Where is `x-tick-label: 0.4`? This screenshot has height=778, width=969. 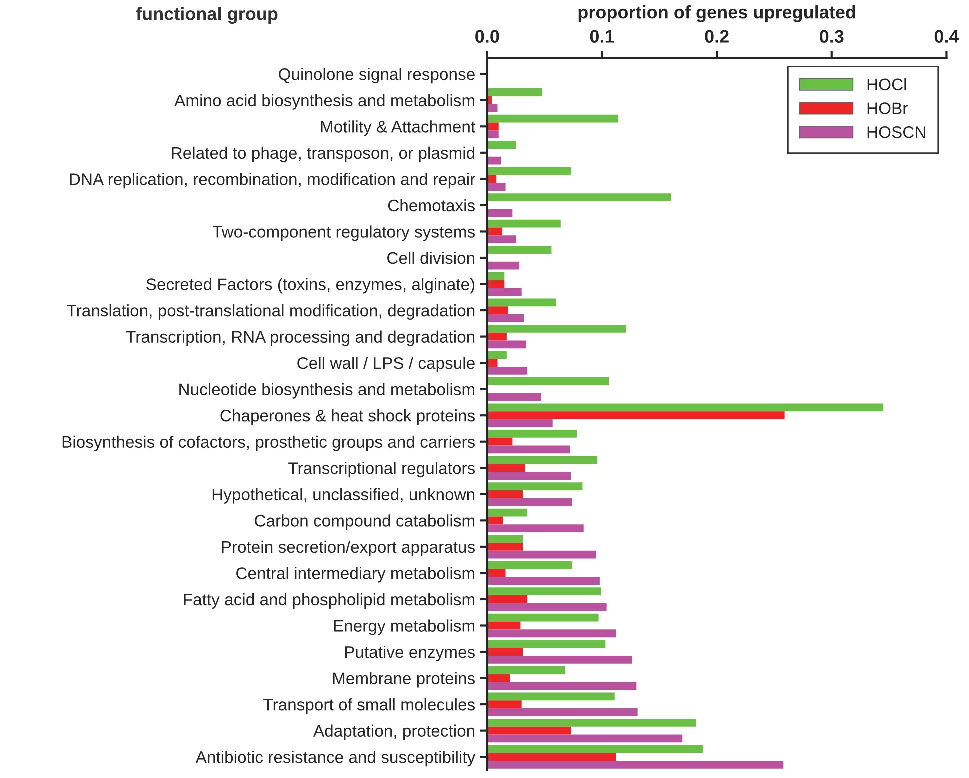
x-tick-label: 0.4 is located at coordinates (947, 36).